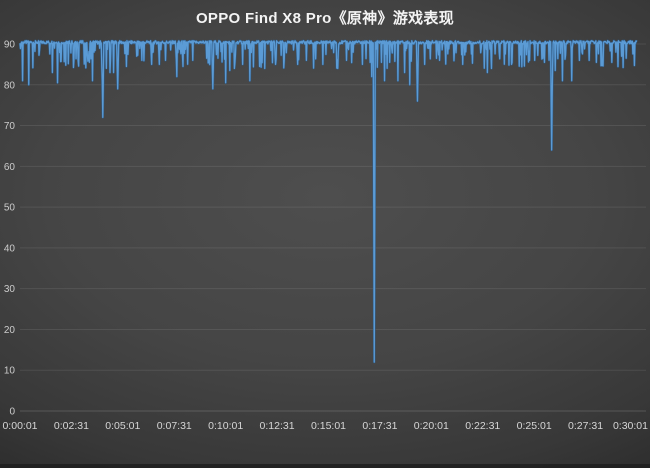 This screenshot has width=650, height=468. Describe the element at coordinates (10, 126) in the screenshot. I see `y-axis-tick-label: 70` at that location.